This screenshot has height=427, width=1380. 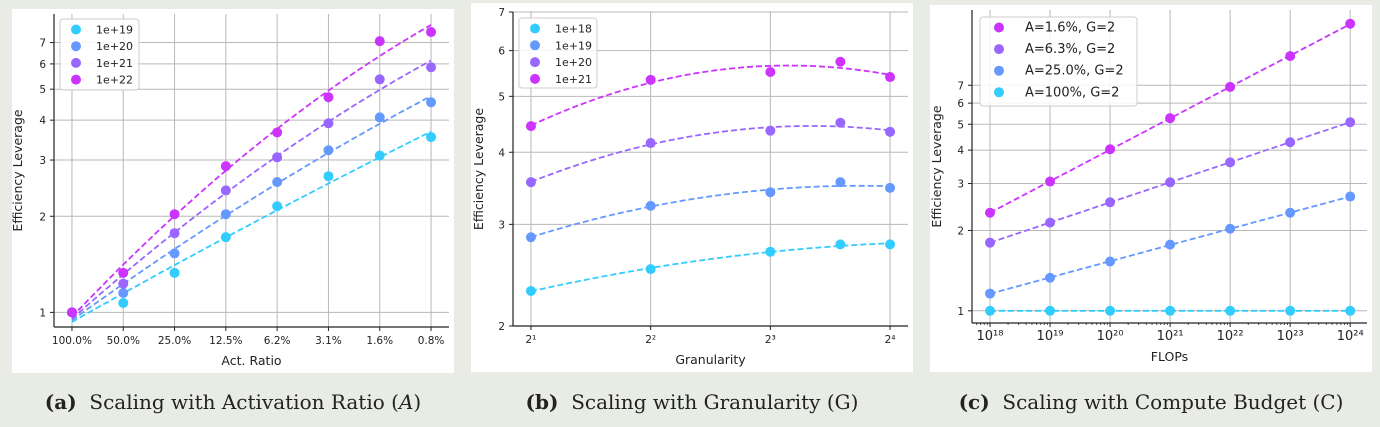 What do you see at coordinates (770, 340) in the screenshot?
I see `x-tick-label: 2³` at bounding box center [770, 340].